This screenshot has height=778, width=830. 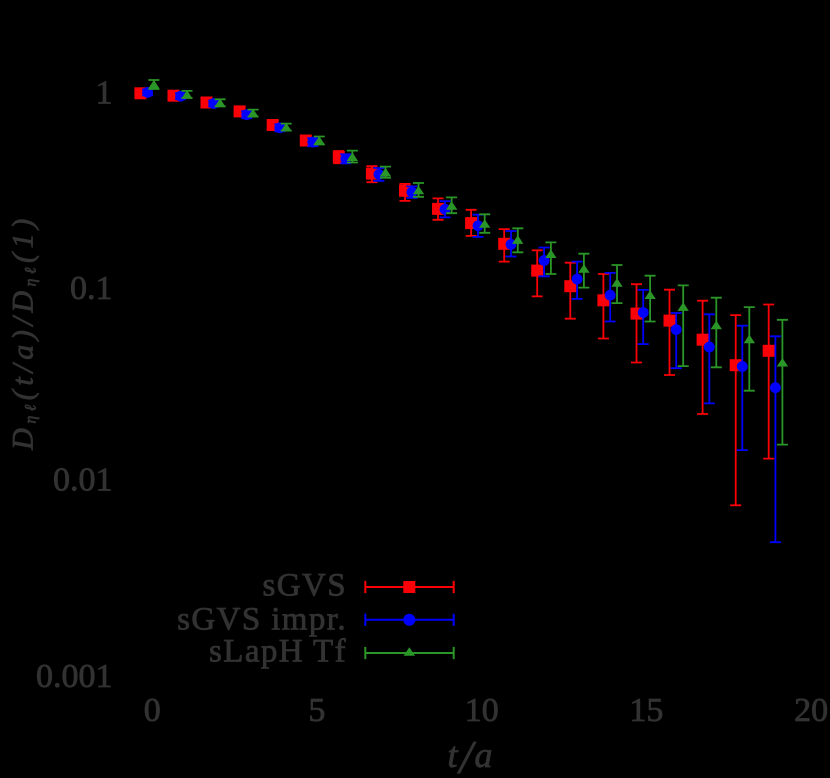 What do you see at coordinates (262, 620) in the screenshot?
I see `svg-text: sGVS impr.` at bounding box center [262, 620].